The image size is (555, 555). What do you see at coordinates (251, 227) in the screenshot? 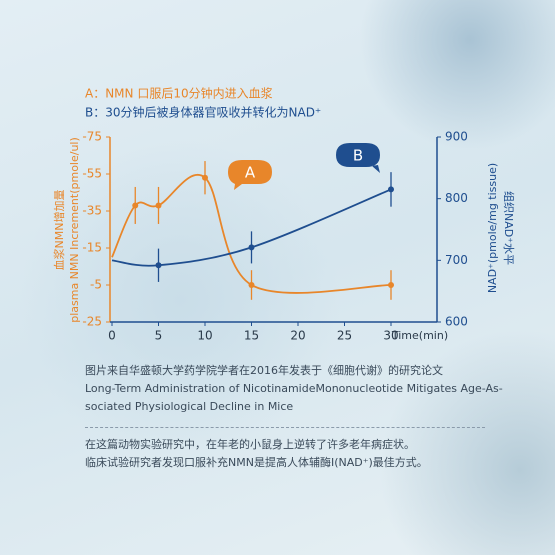
I see `series-line` at bounding box center [251, 227].